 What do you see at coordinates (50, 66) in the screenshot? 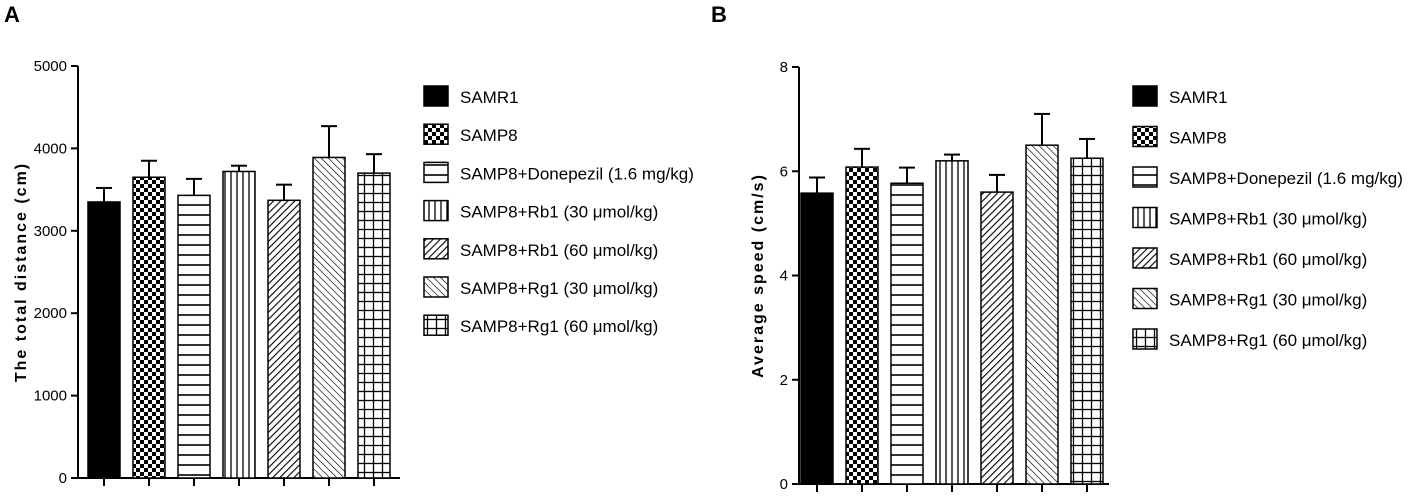
I see `y-tick-label: 5000` at bounding box center [50, 66].